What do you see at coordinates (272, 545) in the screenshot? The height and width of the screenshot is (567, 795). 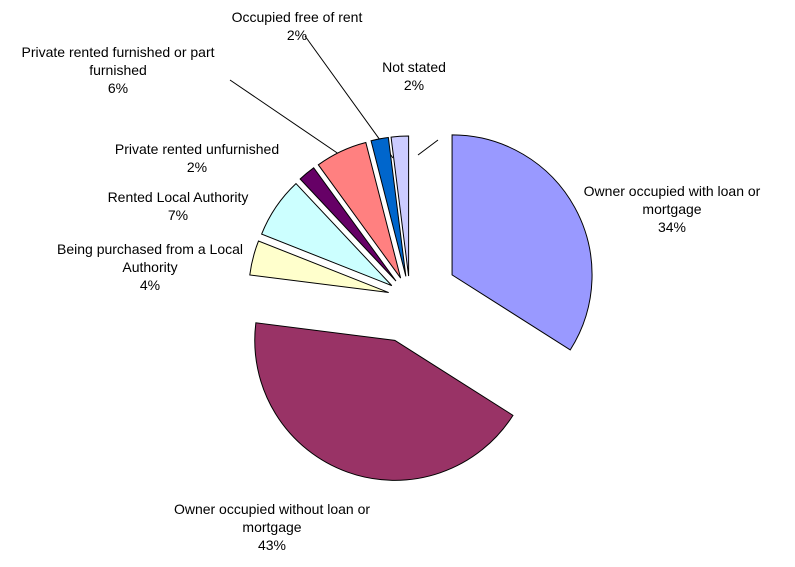 I see `value-label: 43%` at bounding box center [272, 545].